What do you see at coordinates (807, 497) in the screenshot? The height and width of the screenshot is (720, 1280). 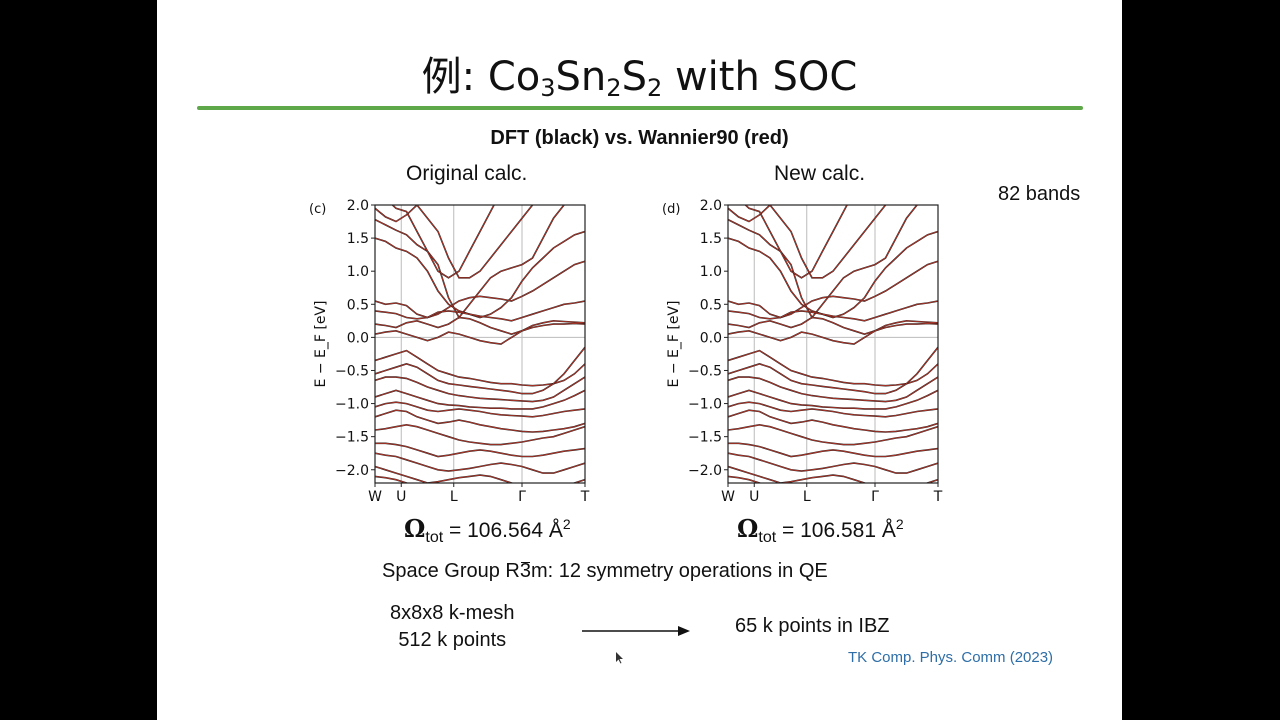 I see `x-tick-label: L` at bounding box center [807, 497].